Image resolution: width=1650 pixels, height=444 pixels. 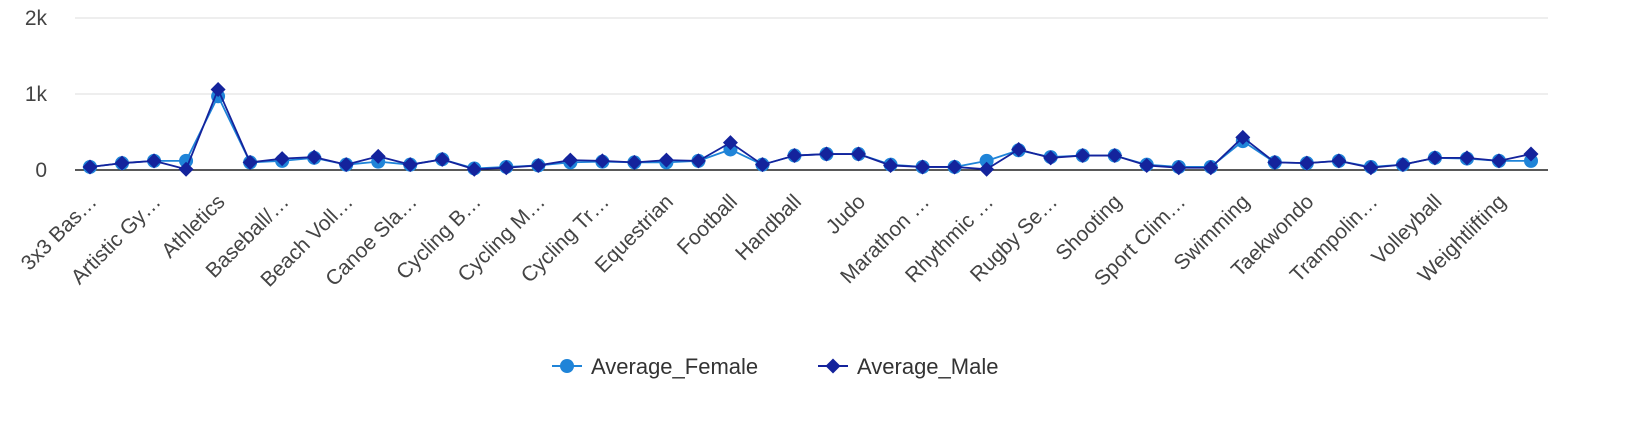 What do you see at coordinates (674, 366) in the screenshot?
I see `legend-label: Average_Female` at bounding box center [674, 366].